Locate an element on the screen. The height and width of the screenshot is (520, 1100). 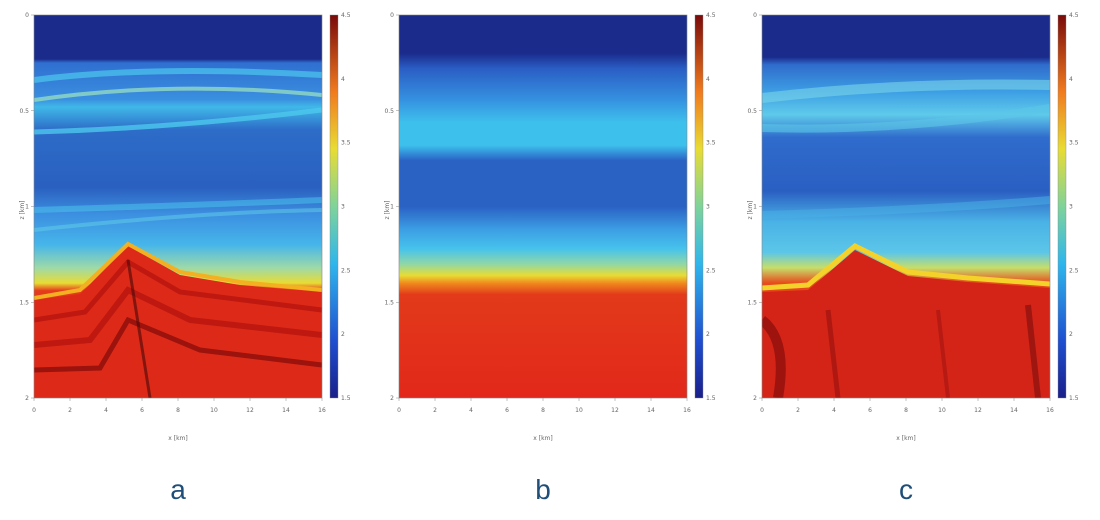
fault-shadow is located at coordinates (139, 328).